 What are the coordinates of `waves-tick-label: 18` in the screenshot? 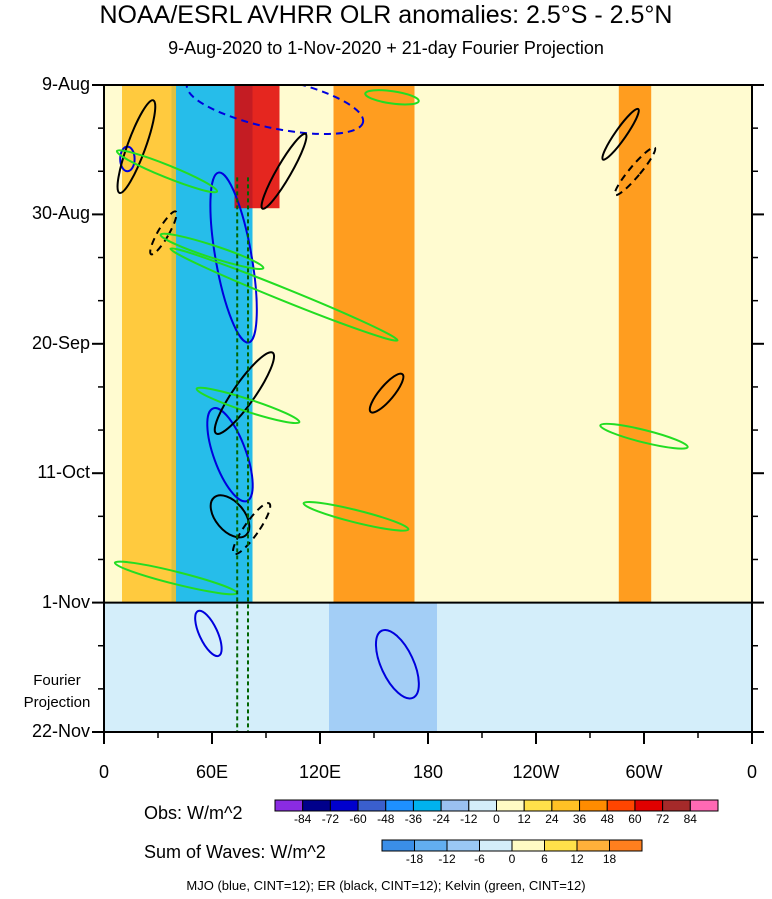 It's located at (609, 859).